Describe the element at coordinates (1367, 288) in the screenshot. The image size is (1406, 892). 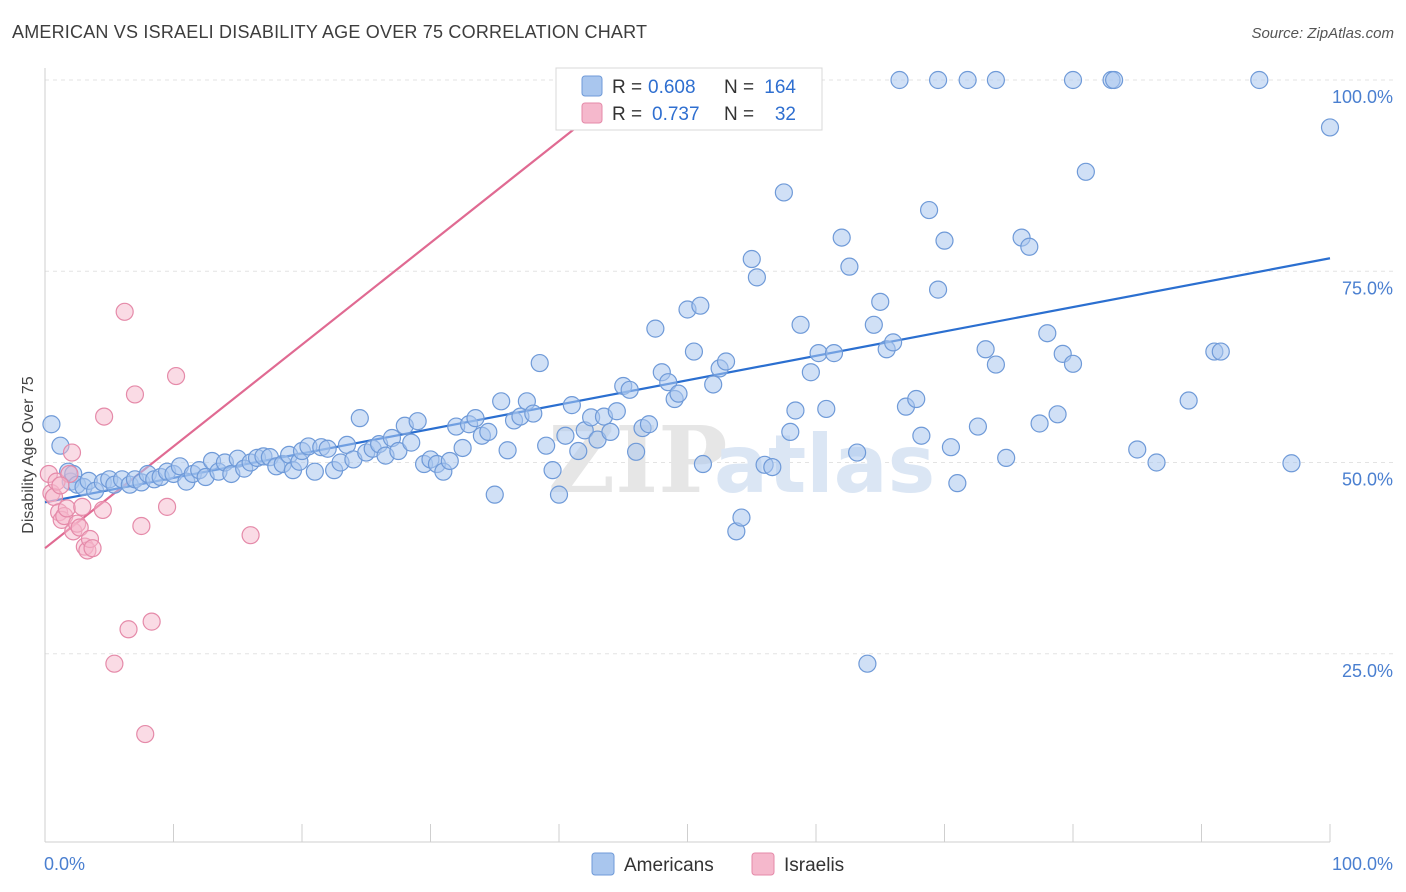
I see `y-tick-label-2: 75.0%` at that location.